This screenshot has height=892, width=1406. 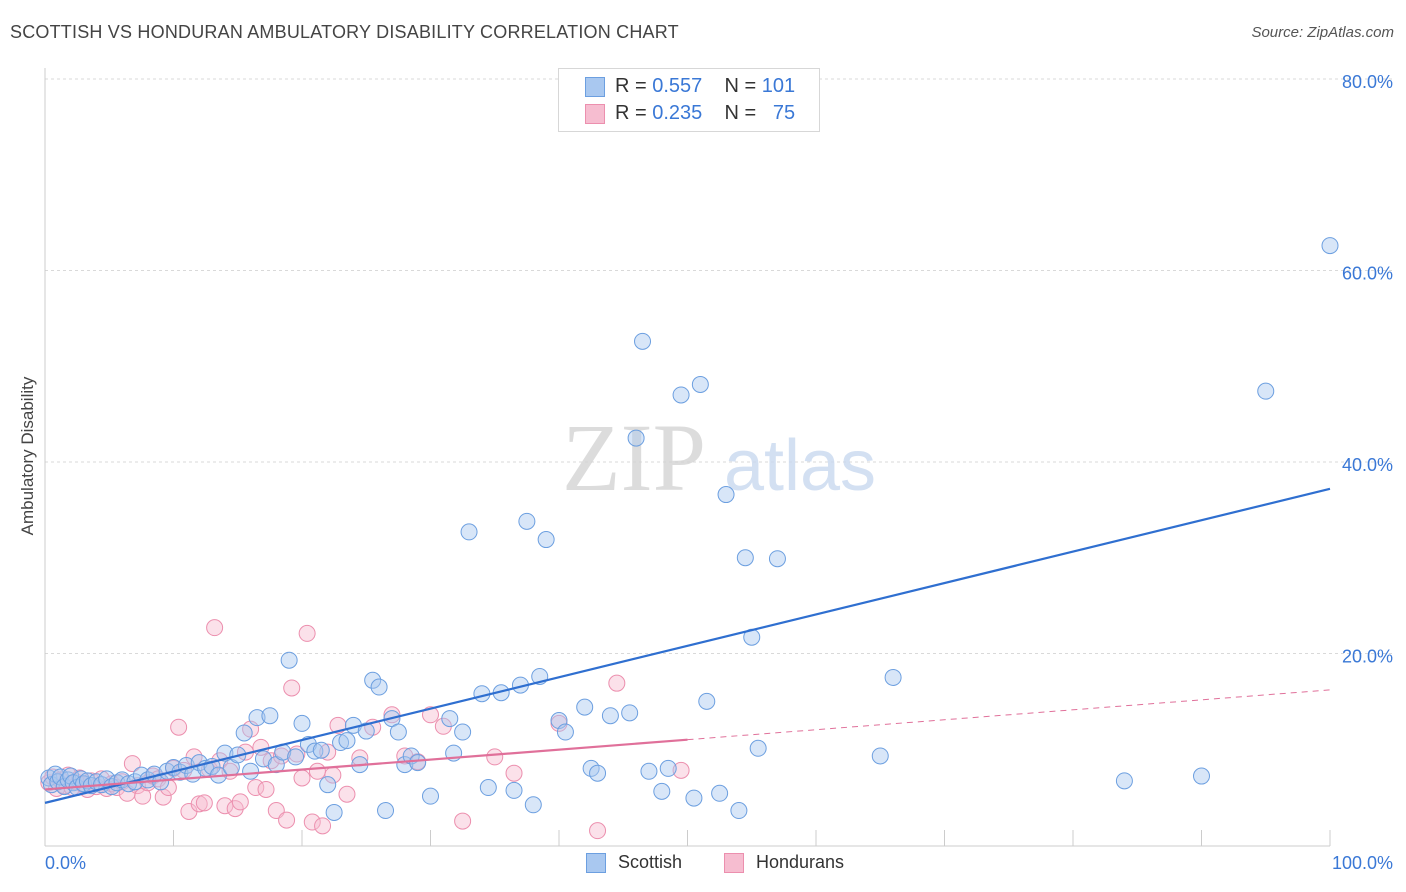 I want to click on hondurans-n-label: N =, so click(x=743, y=113).